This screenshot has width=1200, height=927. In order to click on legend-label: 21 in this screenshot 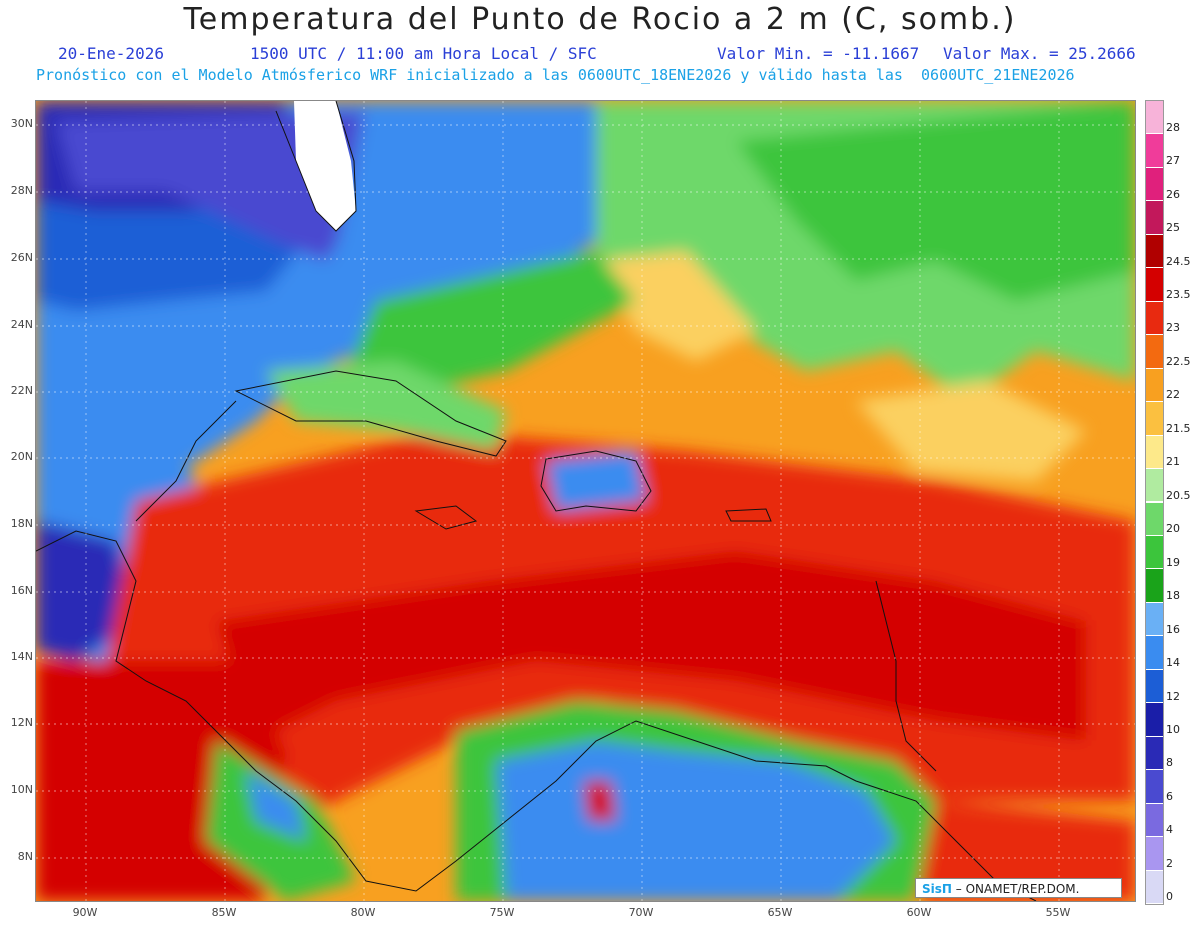, I will do `click(1173, 462)`.